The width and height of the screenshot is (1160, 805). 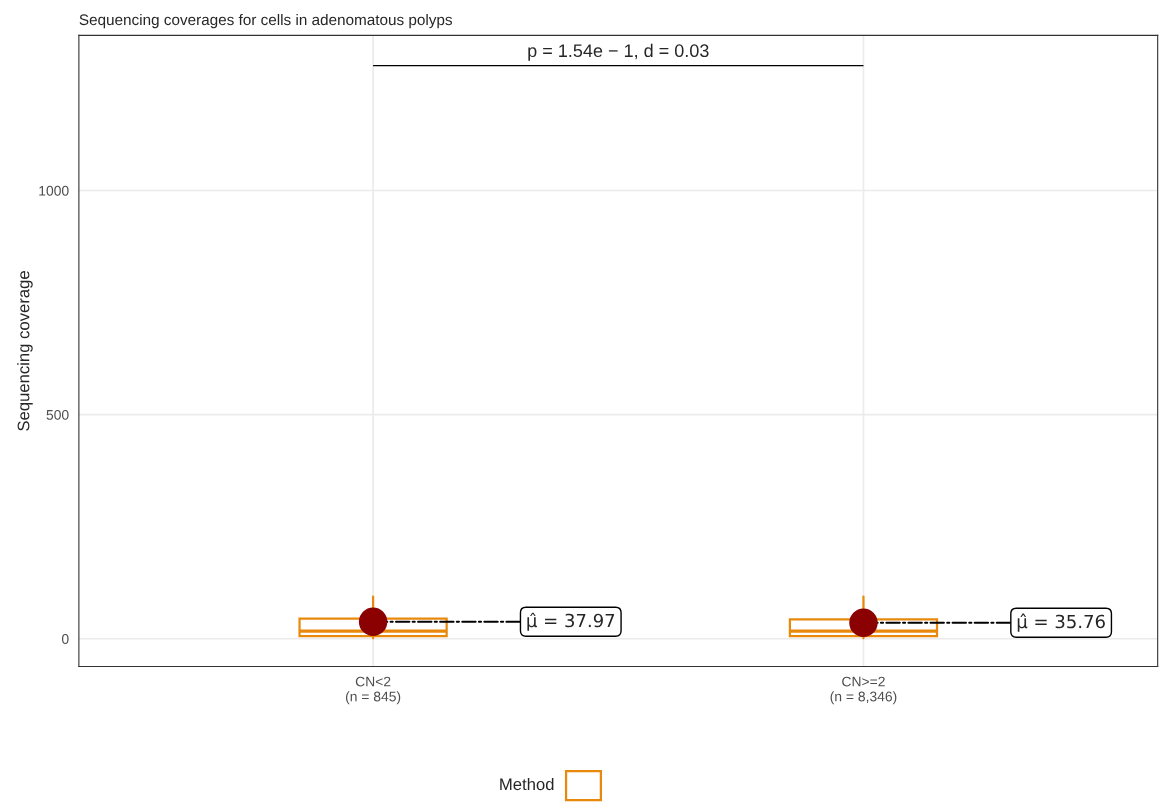 I want to click on annotation: μ̂ = 35.76, so click(x=1061, y=622).